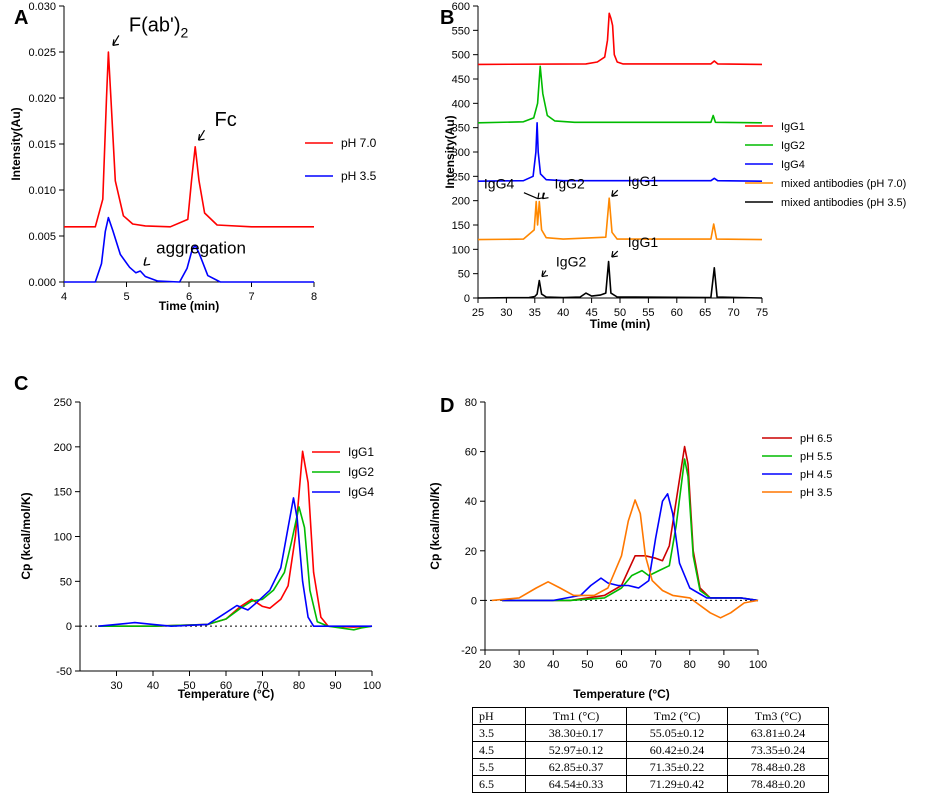 The image size is (934, 800). Describe the element at coordinates (64, 297) in the screenshot. I see `x-tick-label: 4` at that location.